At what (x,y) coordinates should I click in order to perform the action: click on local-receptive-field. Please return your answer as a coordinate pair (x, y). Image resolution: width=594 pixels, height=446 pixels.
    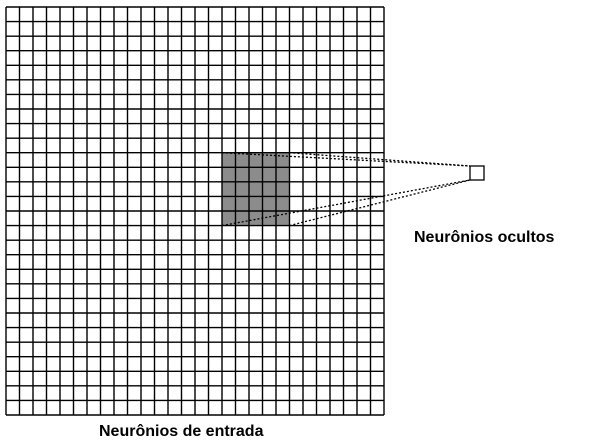
    Looking at the image, I should click on (256, 189).